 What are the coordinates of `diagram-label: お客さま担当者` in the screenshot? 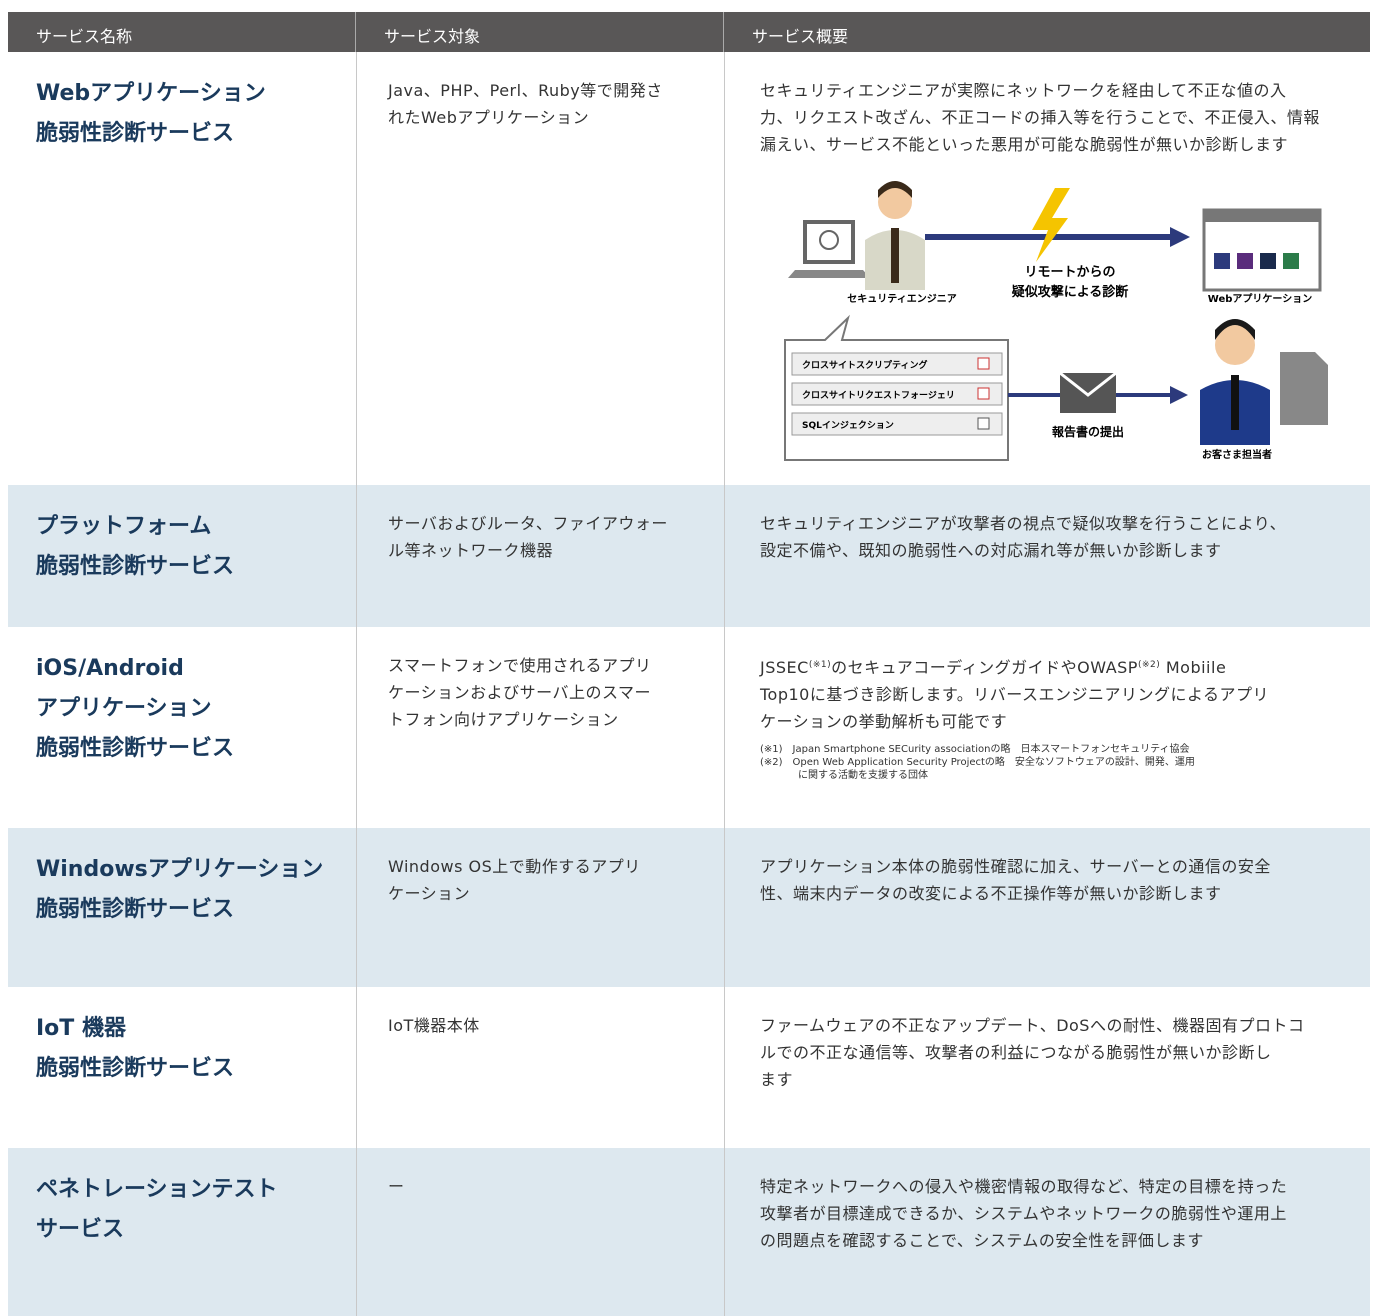 It's located at (1237, 454).